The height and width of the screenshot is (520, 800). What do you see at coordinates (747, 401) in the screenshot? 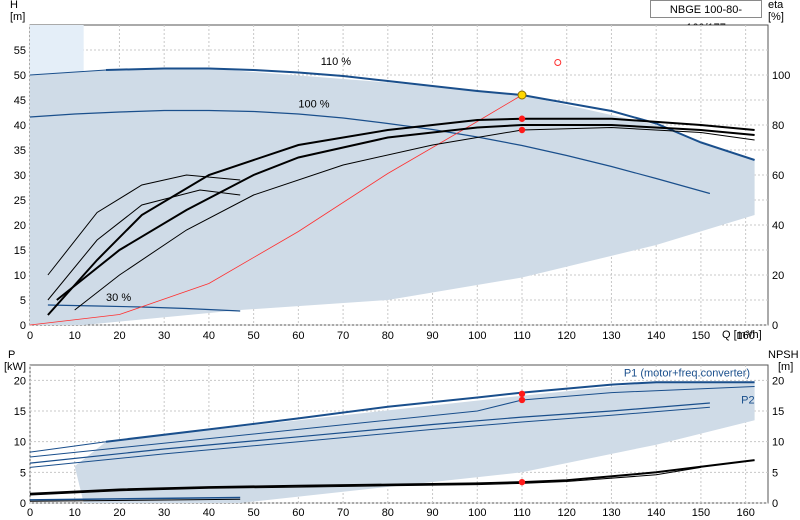
I see `label-p2: P2` at bounding box center [747, 401].